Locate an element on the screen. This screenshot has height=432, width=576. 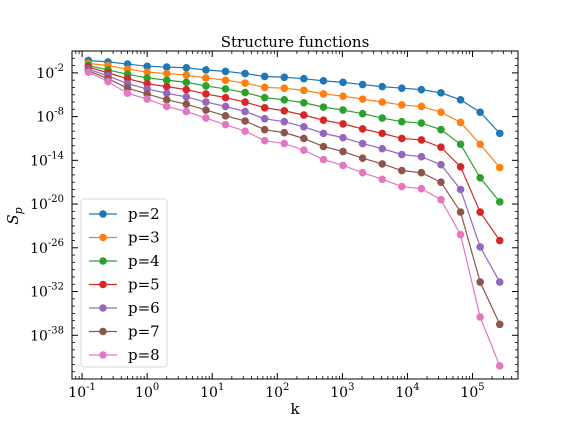
data-point-p=3-5 is located at coordinates (166, 73).